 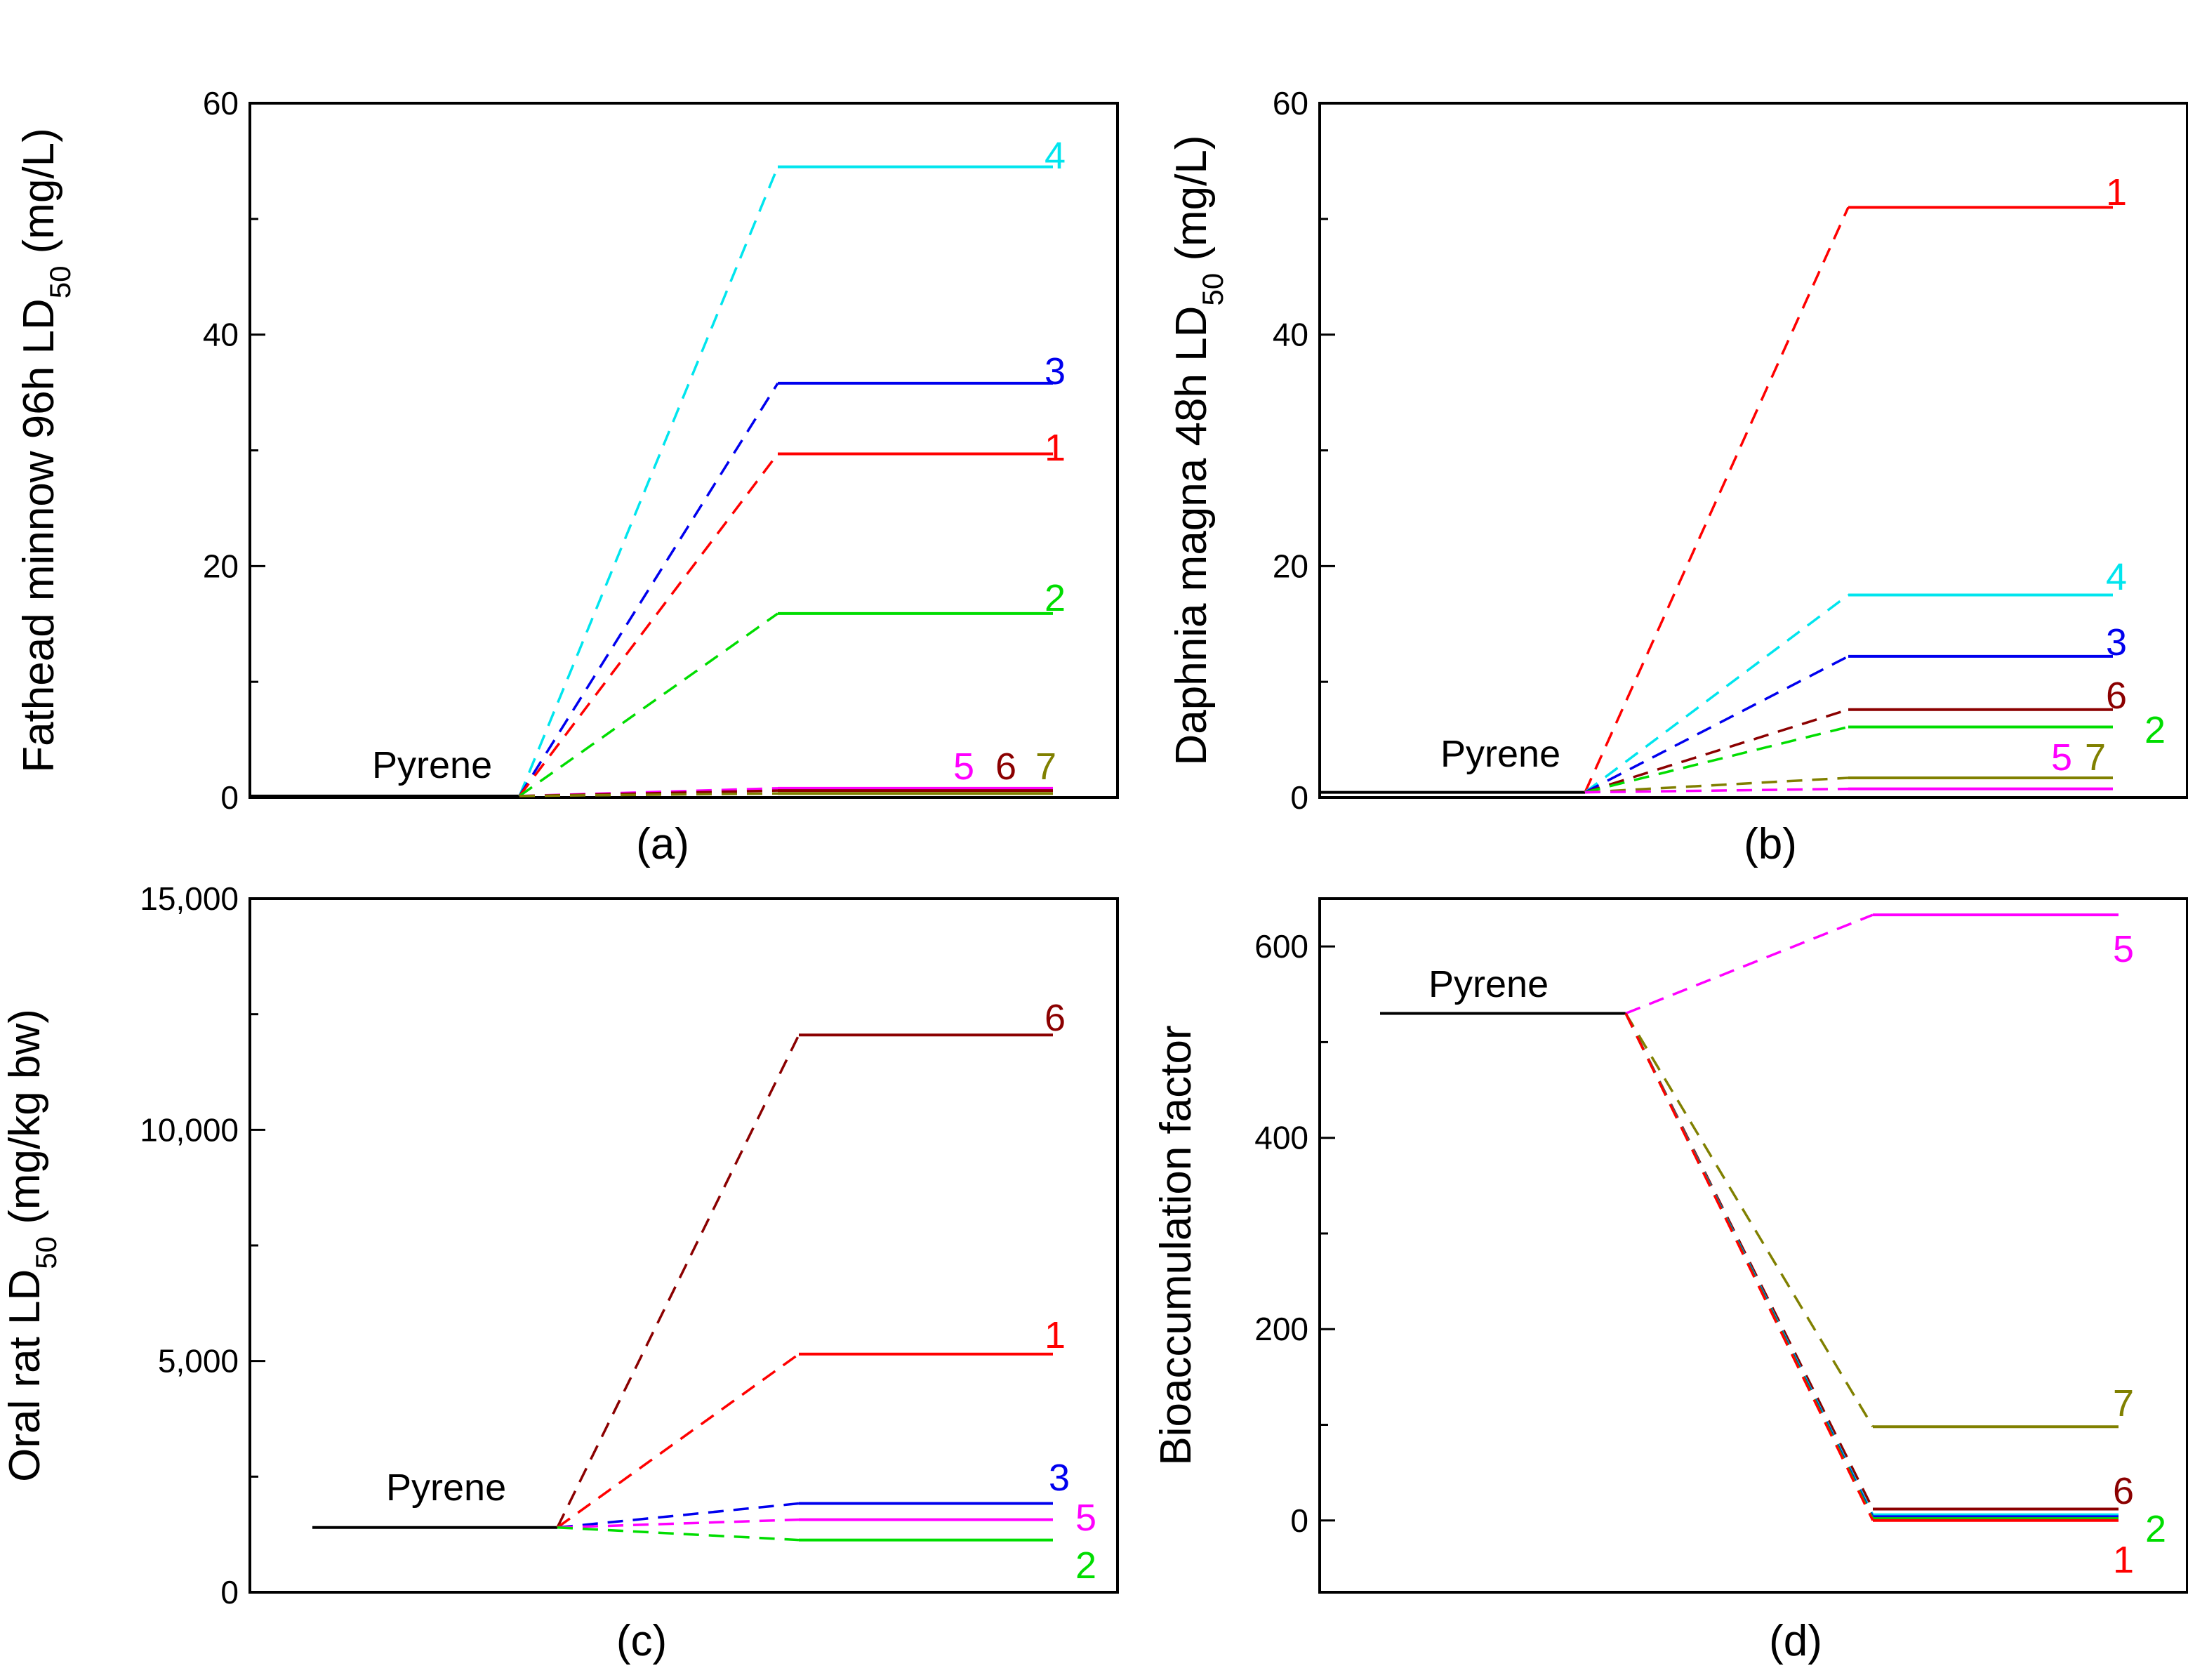 What do you see at coordinates (1198, 450) in the screenshot?
I see `y-axis-label: Daphnia magna 48h LD50 (mg/L)` at bounding box center [1198, 450].